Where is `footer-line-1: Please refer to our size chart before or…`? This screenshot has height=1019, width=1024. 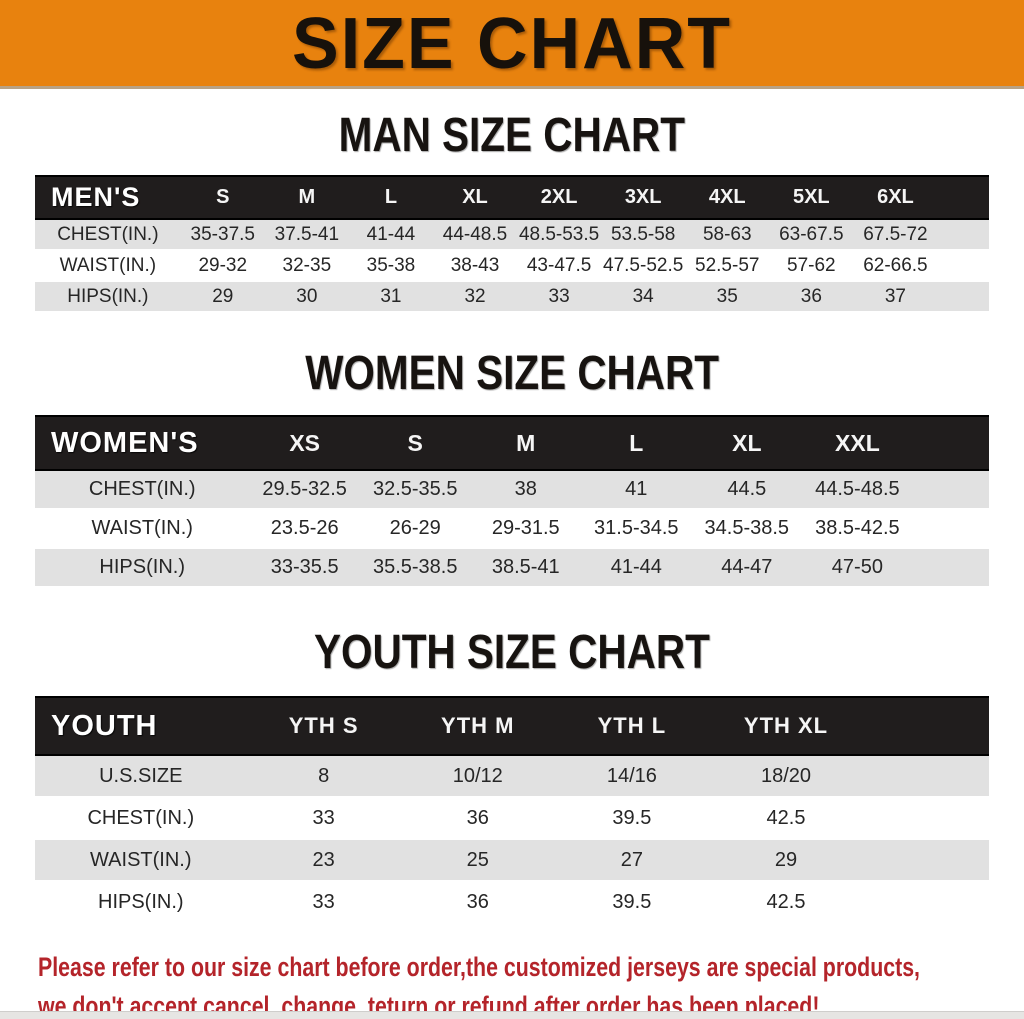 footer-line-1: Please refer to our size chart before or… is located at coordinates (479, 967).